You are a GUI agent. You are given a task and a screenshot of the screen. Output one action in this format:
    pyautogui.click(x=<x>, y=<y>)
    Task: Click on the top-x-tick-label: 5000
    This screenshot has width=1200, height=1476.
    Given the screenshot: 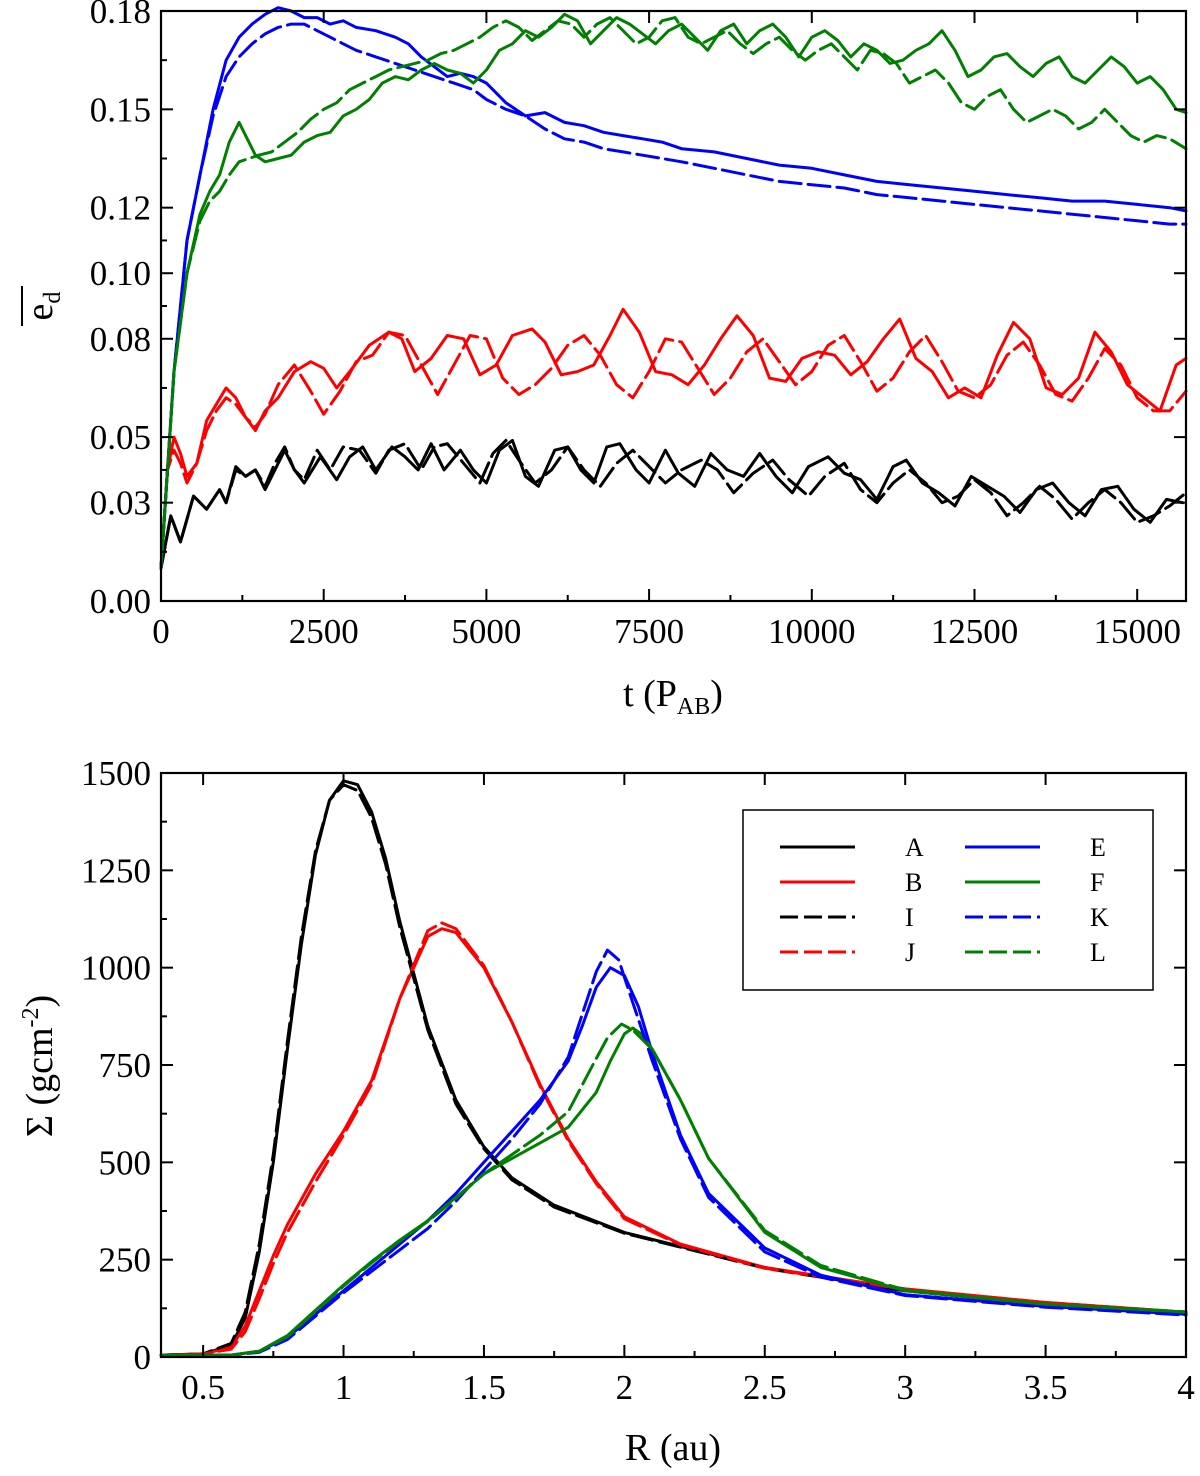 What is the action you would take?
    pyautogui.click(x=486, y=631)
    